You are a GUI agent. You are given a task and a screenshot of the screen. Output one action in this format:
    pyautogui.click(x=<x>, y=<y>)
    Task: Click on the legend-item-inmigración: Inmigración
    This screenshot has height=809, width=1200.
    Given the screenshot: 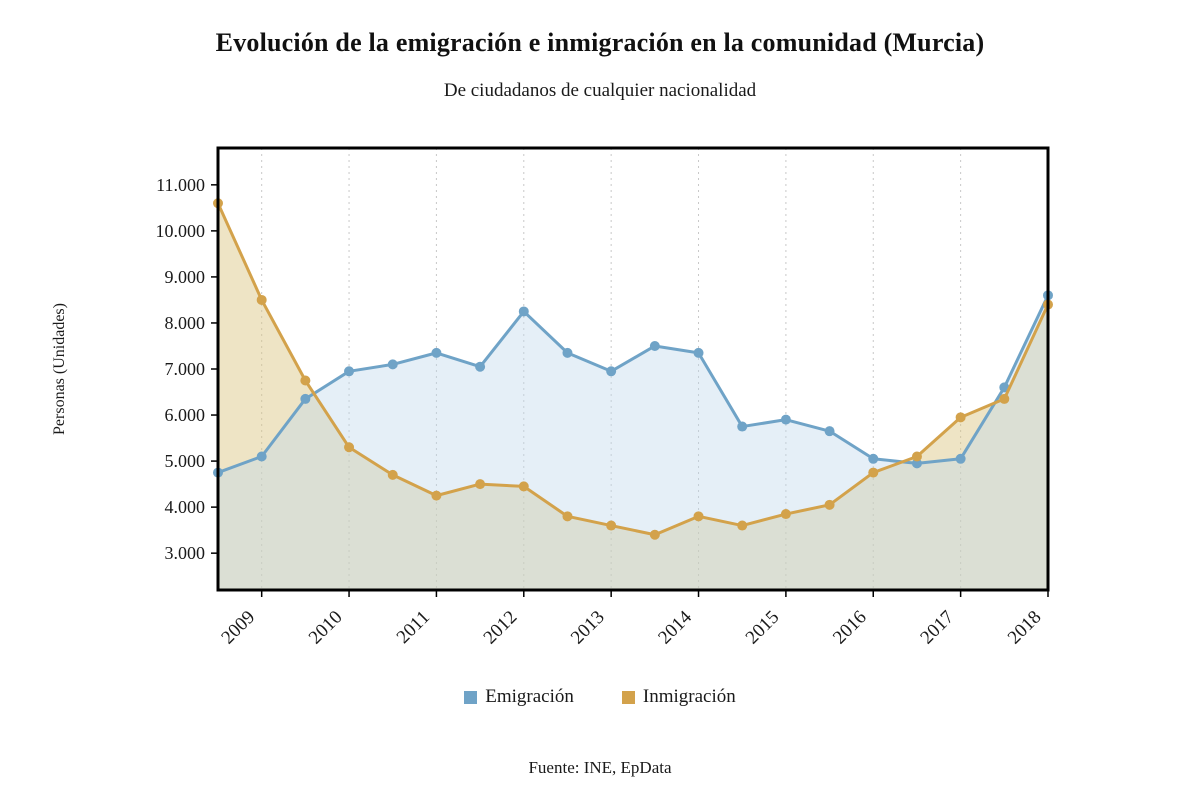 What is the action you would take?
    pyautogui.click(x=678, y=697)
    